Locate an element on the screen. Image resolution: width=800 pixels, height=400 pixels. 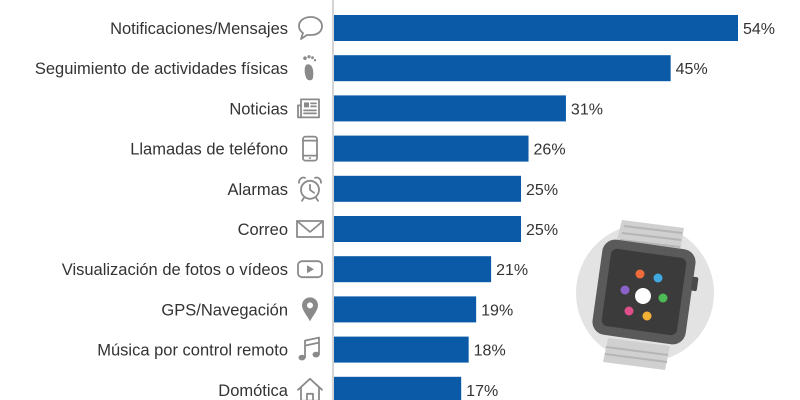
category-label: GPS/Navegación is located at coordinates (224, 310).